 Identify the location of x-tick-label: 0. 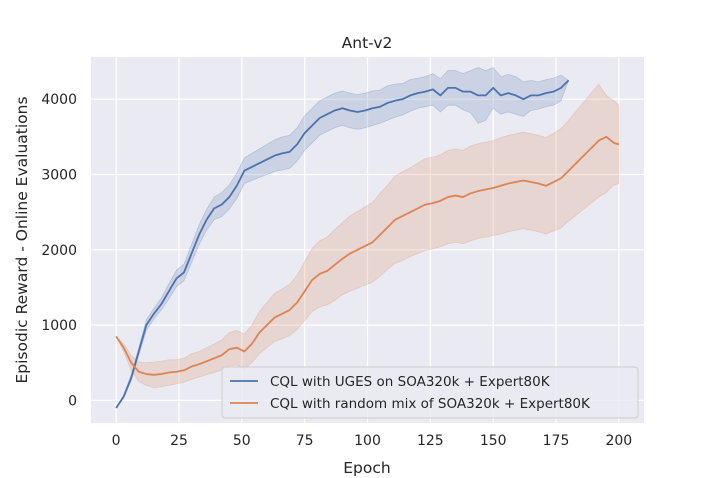
(116, 441).